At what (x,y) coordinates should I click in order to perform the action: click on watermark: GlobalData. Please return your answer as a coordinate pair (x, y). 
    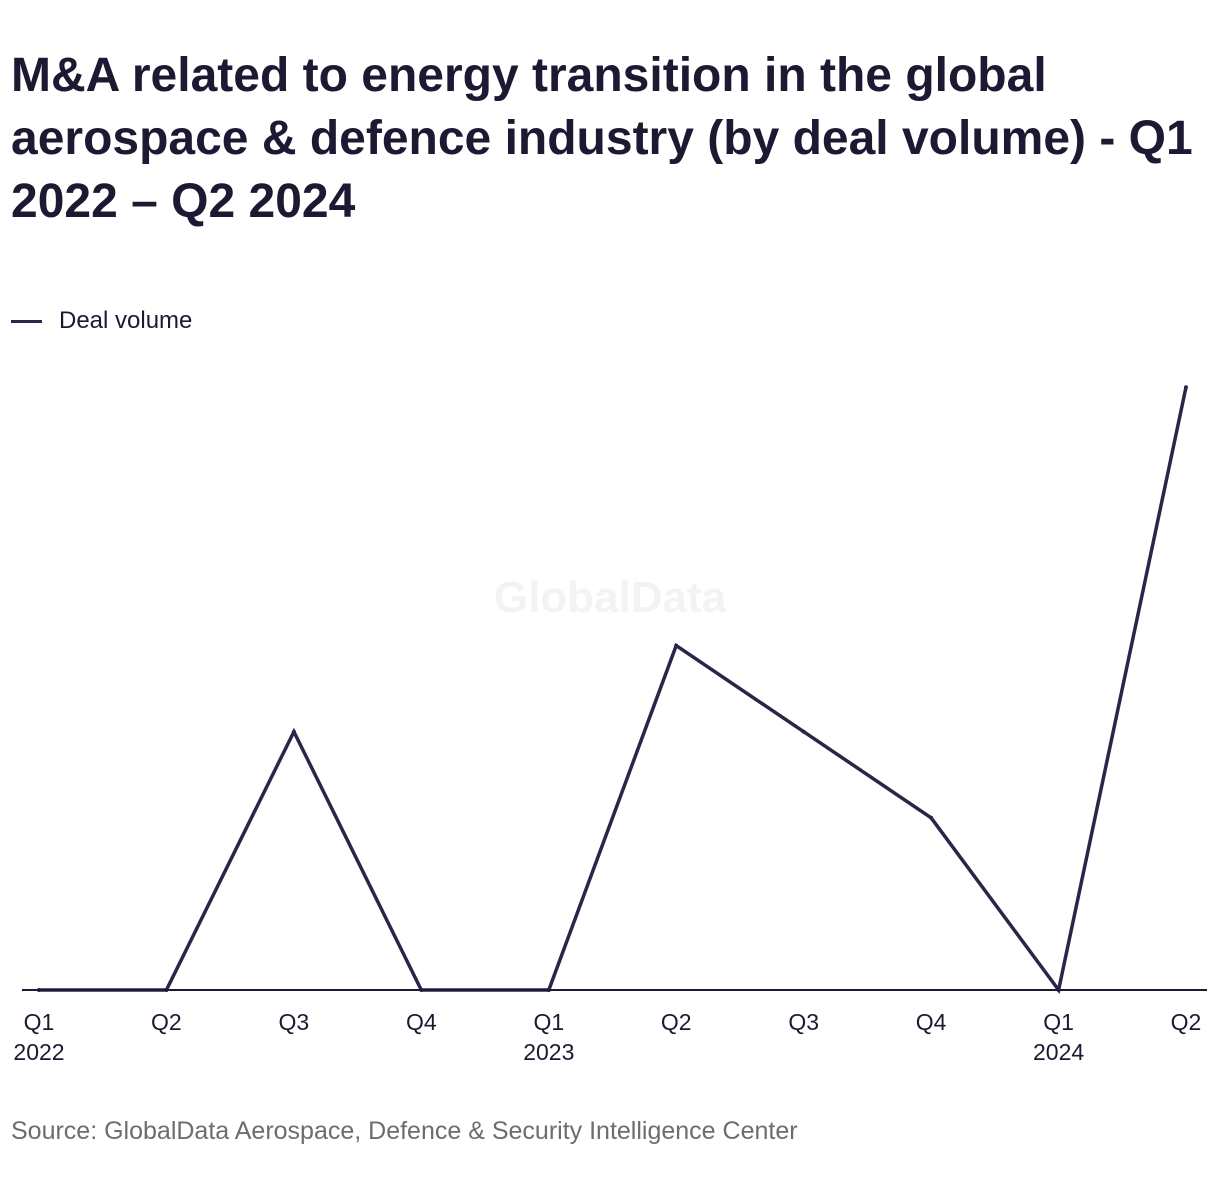
    Looking at the image, I should click on (610, 597).